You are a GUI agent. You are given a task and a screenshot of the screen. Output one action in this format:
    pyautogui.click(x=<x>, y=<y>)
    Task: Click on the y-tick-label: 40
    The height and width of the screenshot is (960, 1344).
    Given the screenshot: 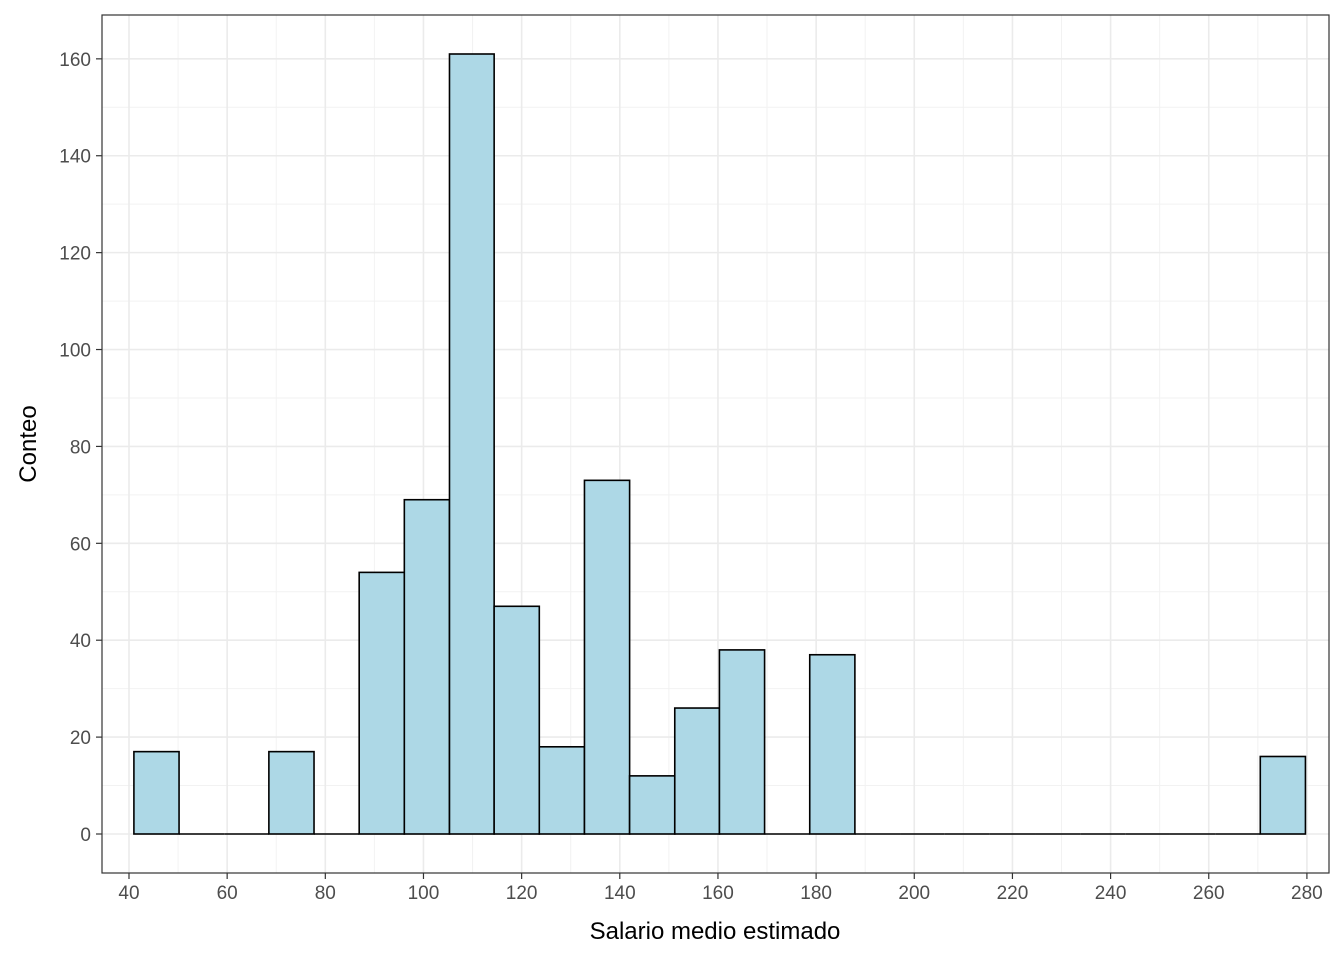 What is the action you would take?
    pyautogui.click(x=80, y=641)
    